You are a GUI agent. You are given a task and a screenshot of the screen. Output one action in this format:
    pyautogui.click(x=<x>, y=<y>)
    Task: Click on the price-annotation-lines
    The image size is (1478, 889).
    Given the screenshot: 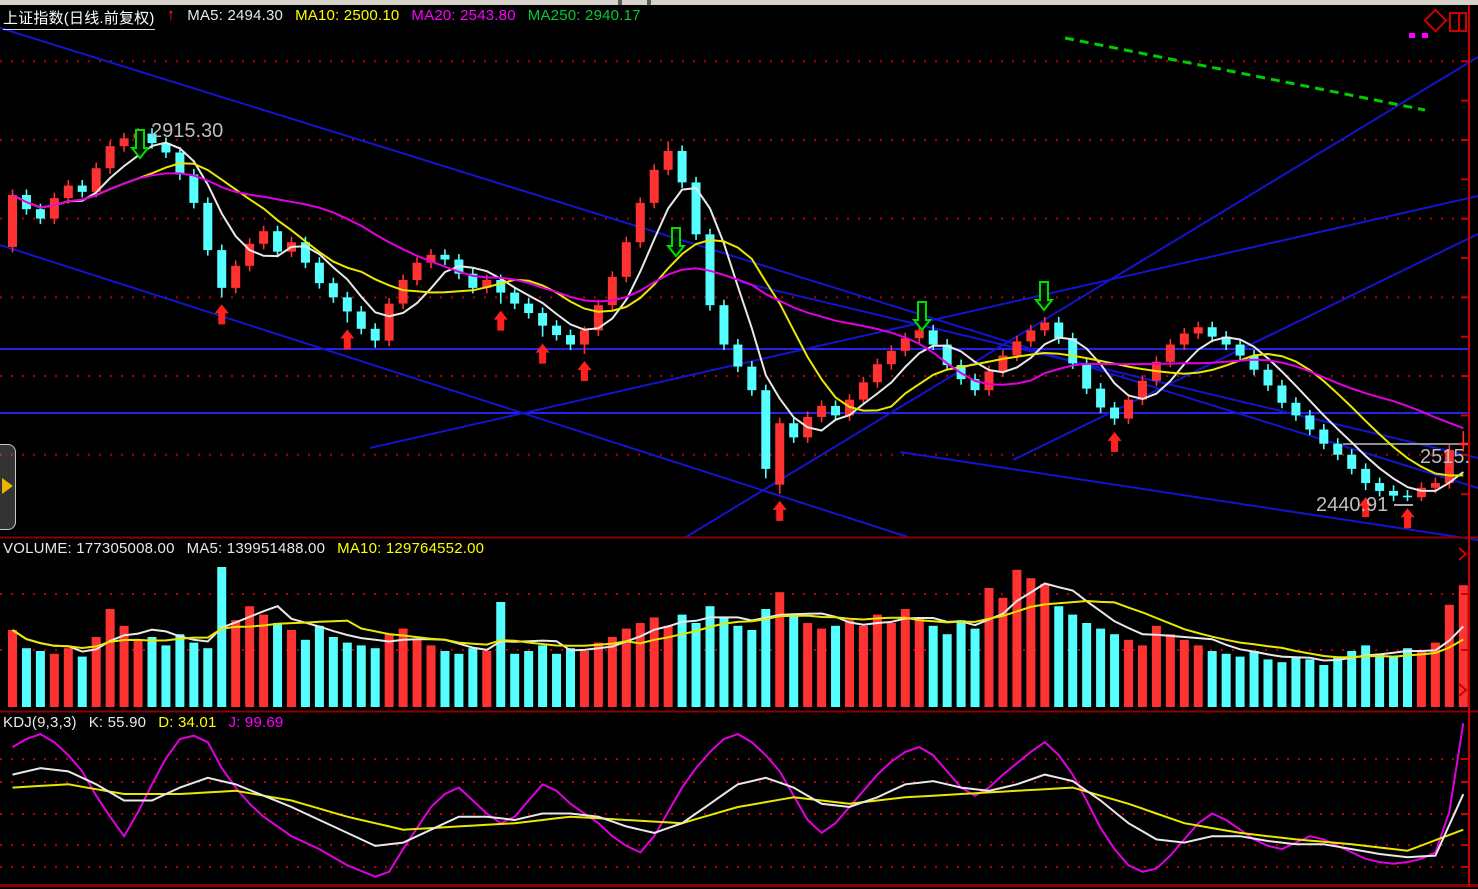 What is the action you would take?
    pyautogui.click(x=1405, y=474)
    